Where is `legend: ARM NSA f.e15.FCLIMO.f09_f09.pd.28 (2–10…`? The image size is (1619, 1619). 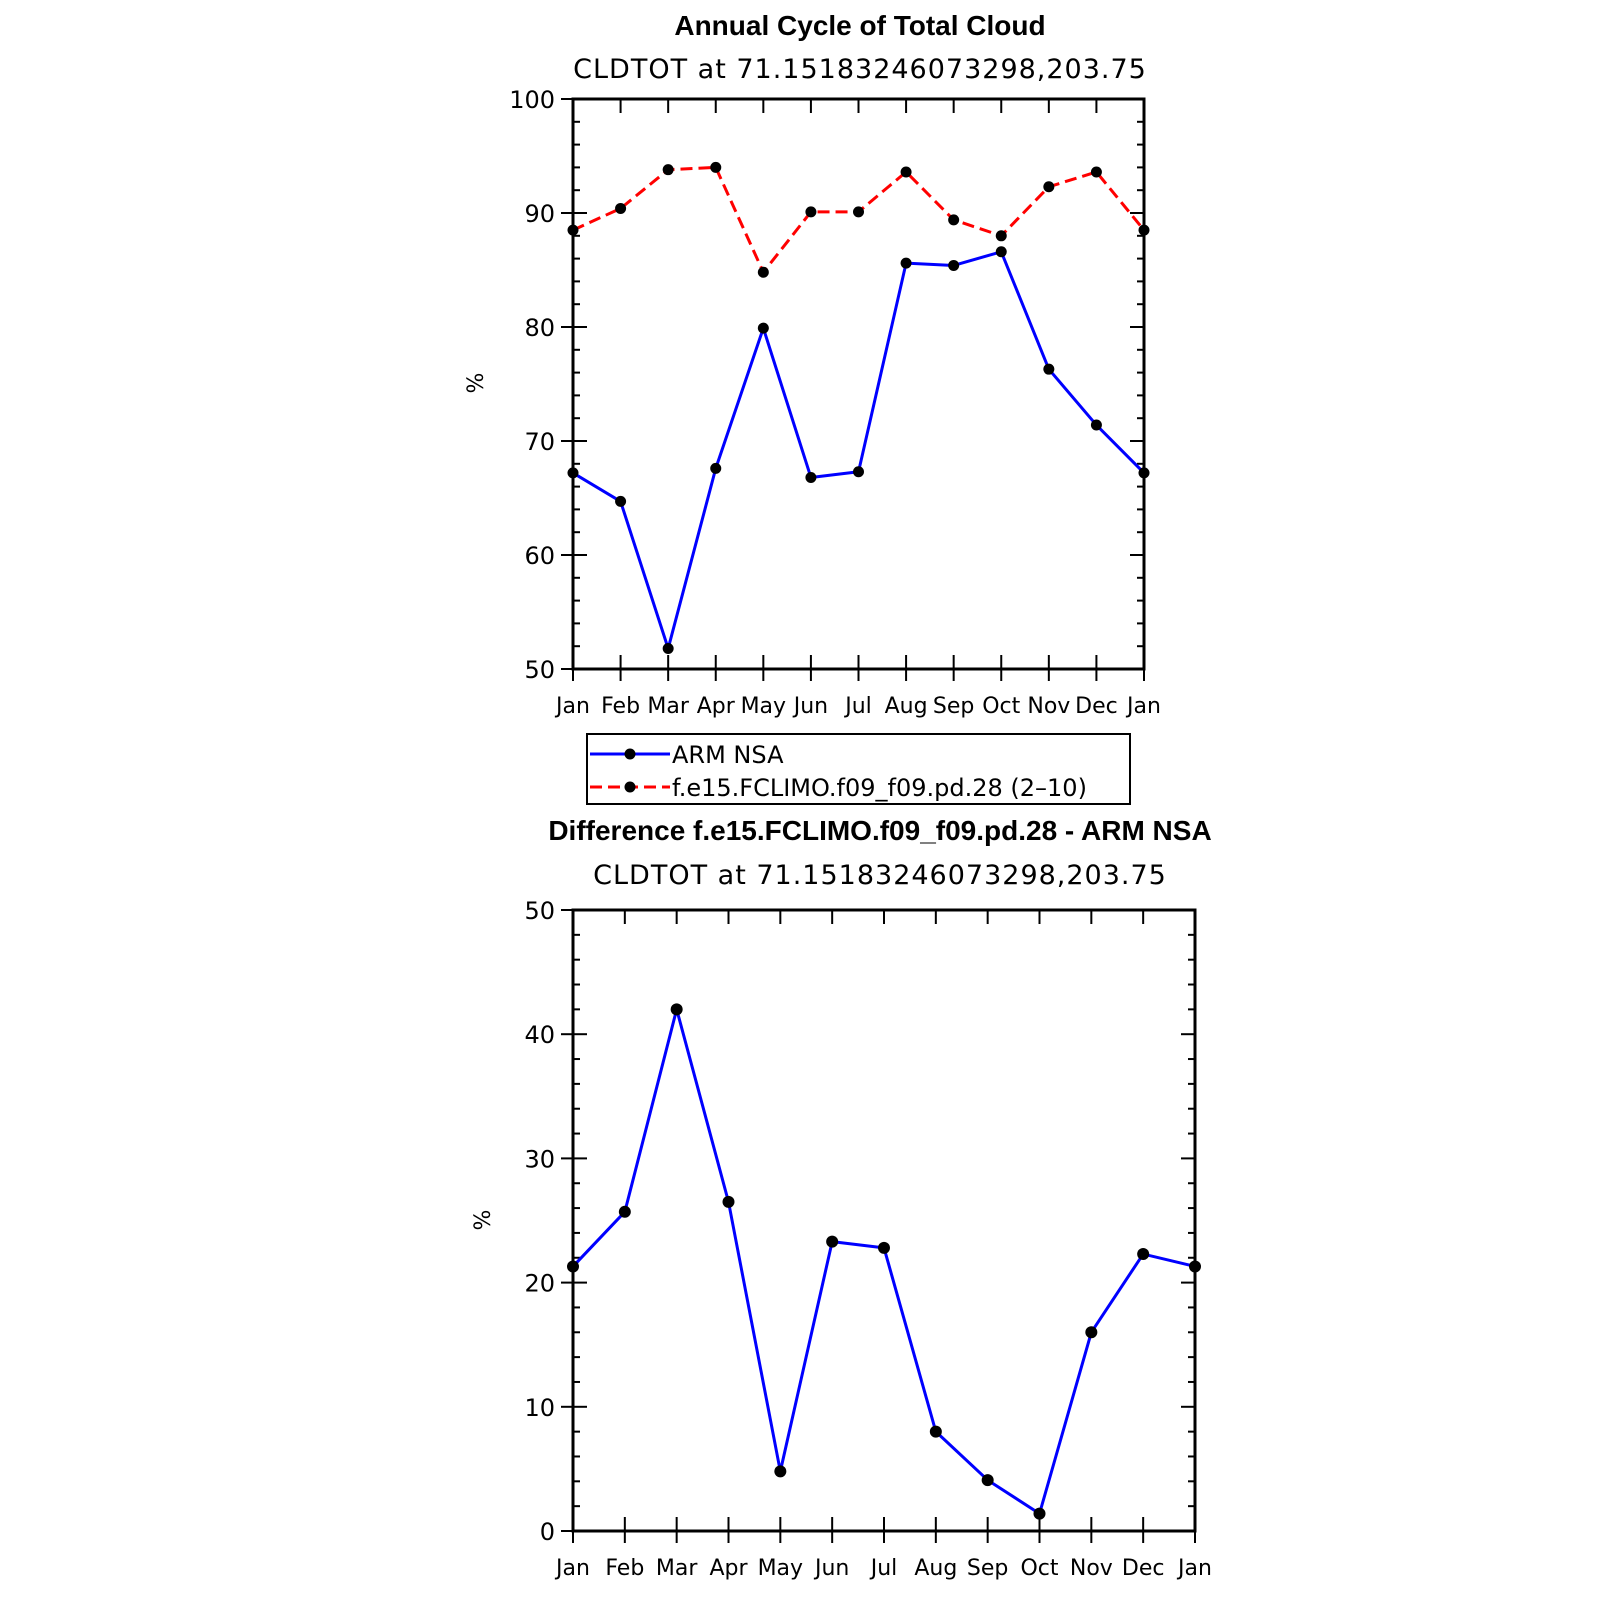
legend: ARM NSA f.e15.FCLIMO.f09_f09.pd.28 (2–10… is located at coordinates (858, 769).